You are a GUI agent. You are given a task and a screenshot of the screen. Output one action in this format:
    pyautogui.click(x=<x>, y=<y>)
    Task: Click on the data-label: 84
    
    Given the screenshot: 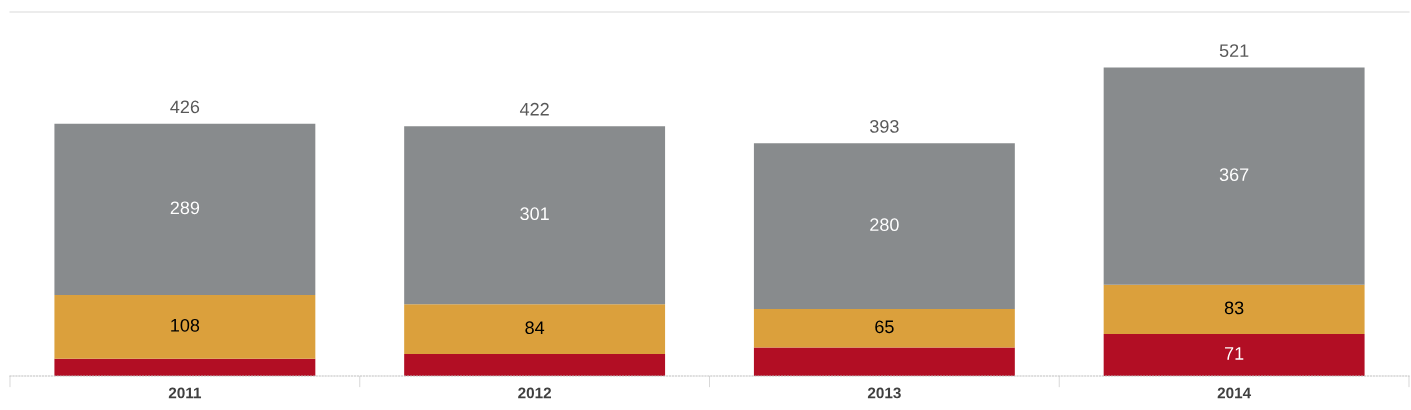 What is the action you would take?
    pyautogui.click(x=535, y=328)
    